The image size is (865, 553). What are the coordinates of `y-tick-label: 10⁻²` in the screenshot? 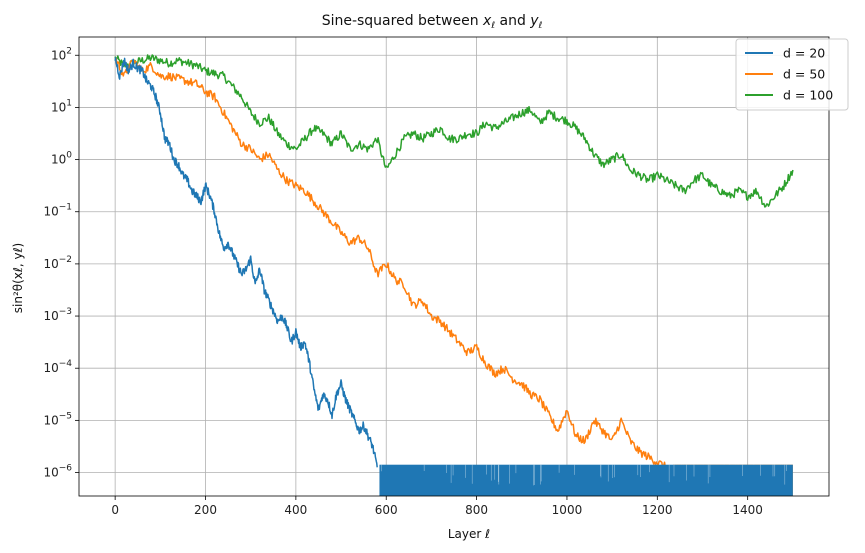 It's located at (57, 263).